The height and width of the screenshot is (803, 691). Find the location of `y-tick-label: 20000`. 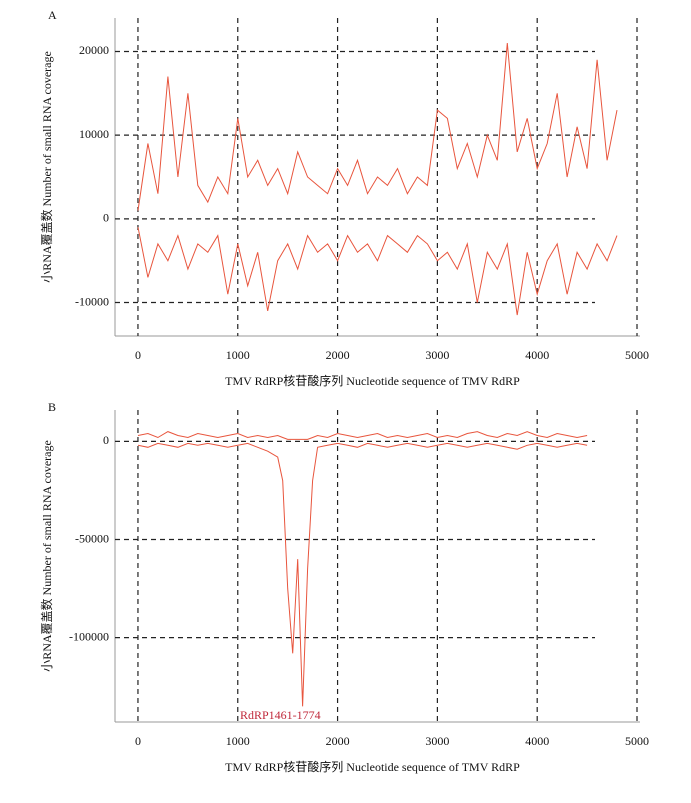

y-tick-label: 20000 is located at coordinates (94, 50).